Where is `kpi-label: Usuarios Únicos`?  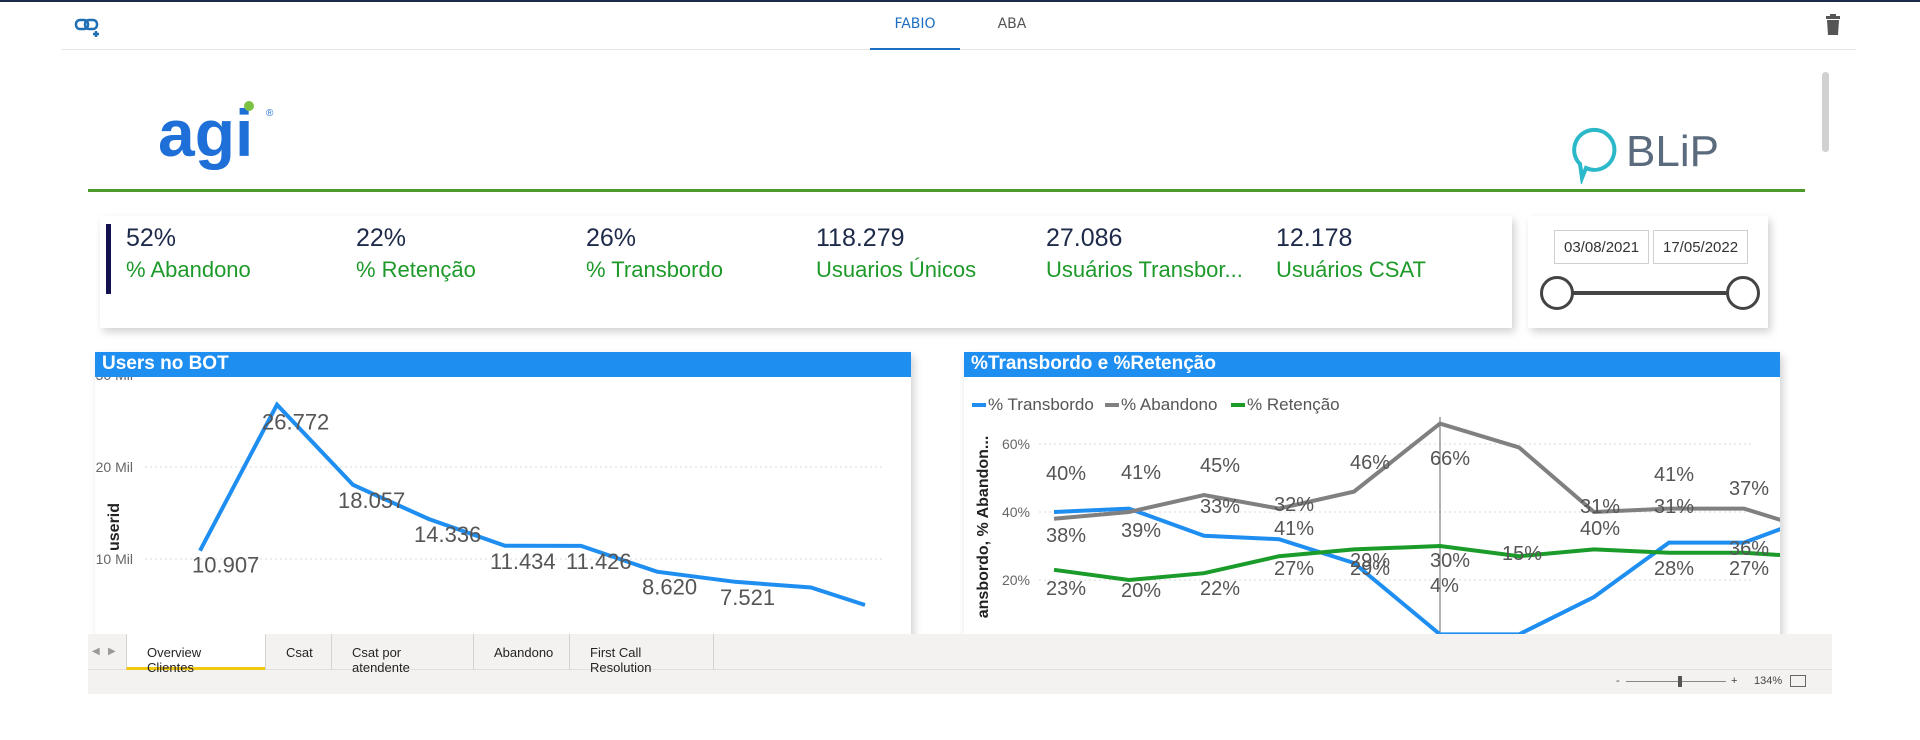
kpi-label: Usuarios Únicos is located at coordinates (896, 269).